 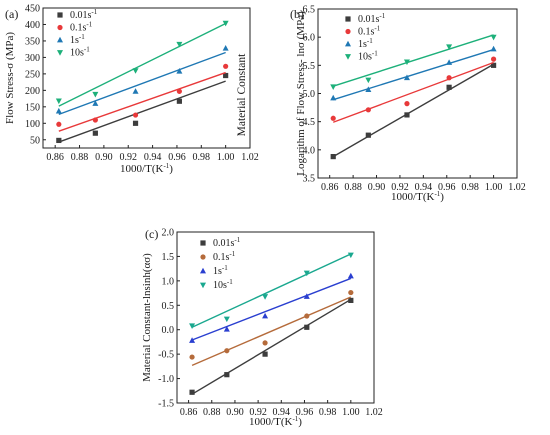 I want to click on panel-label: (c), so click(x=151, y=234).